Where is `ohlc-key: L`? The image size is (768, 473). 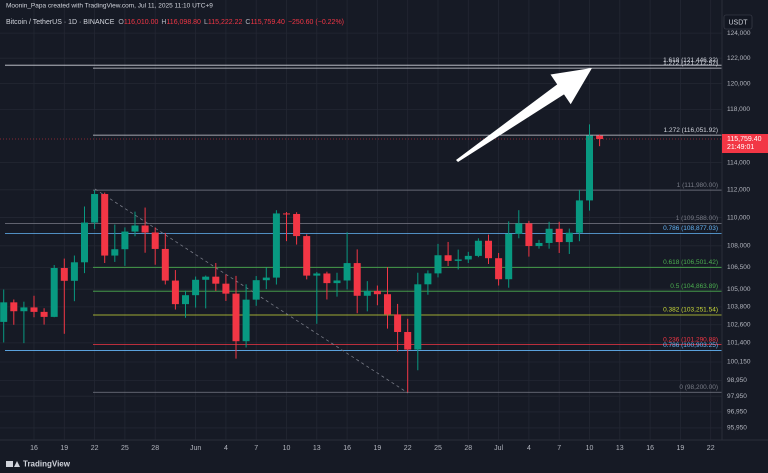 ohlc-key: L is located at coordinates (206, 22).